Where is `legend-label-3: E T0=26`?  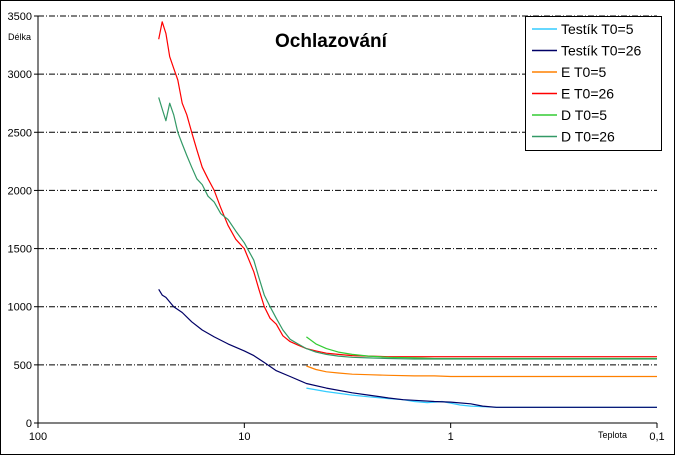 legend-label-3: E T0=26 is located at coordinates (587, 94).